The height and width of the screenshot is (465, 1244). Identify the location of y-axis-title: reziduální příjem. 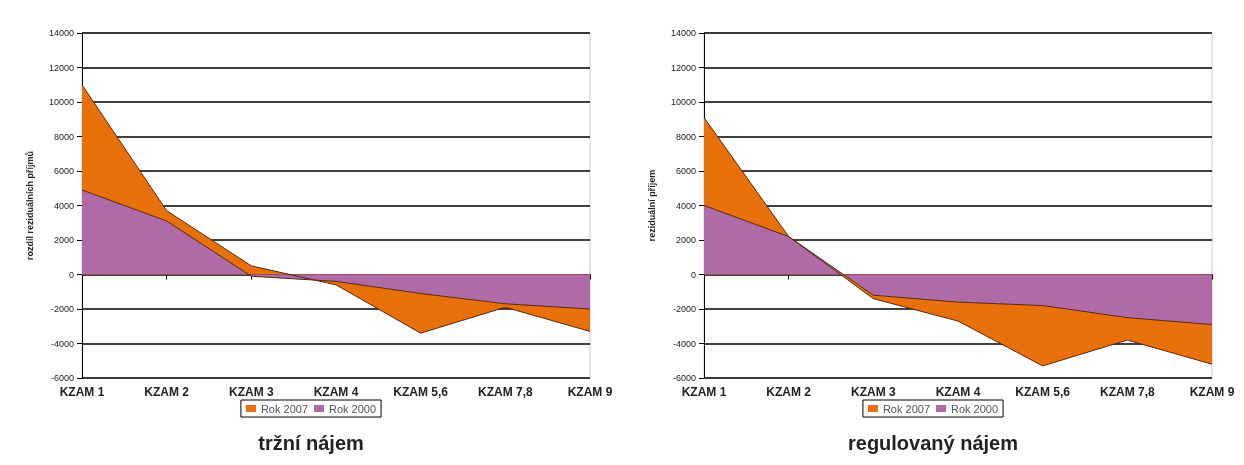
(651, 205).